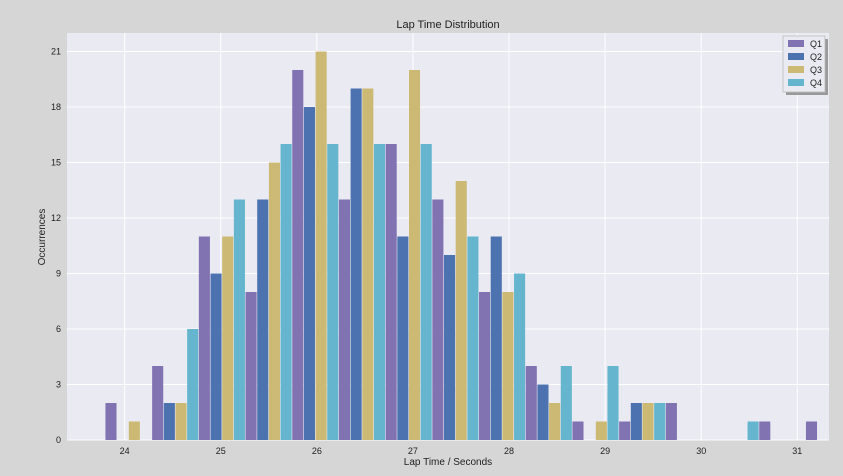 The height and width of the screenshot is (476, 843). What do you see at coordinates (816, 44) in the screenshot?
I see `legend-label-q1: Q1` at bounding box center [816, 44].